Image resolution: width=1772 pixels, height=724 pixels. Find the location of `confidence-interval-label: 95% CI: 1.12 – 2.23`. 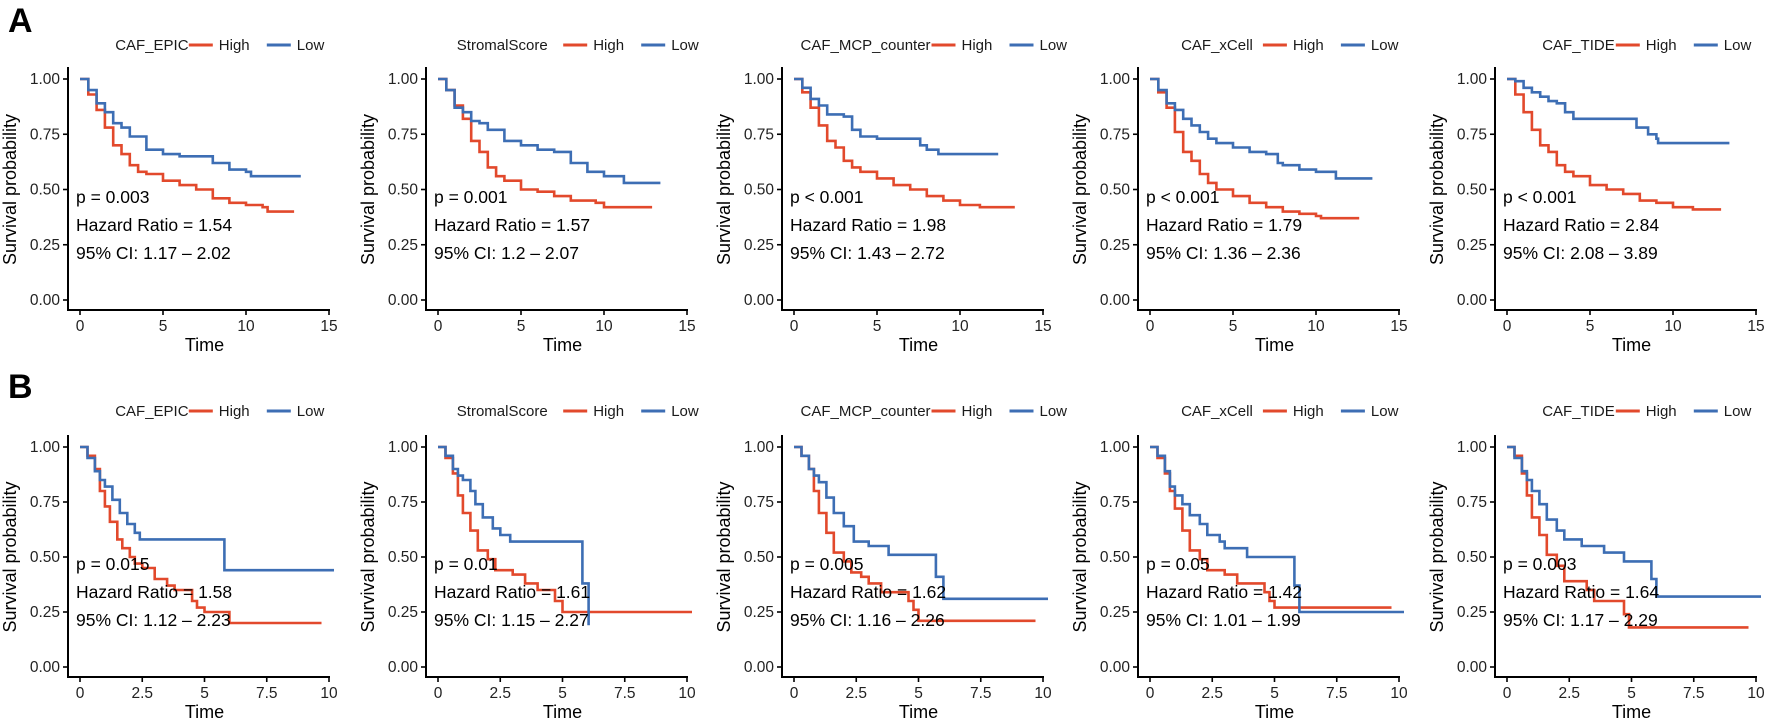

confidence-interval-label: 95% CI: 1.12 – 2.23 is located at coordinates (153, 620).